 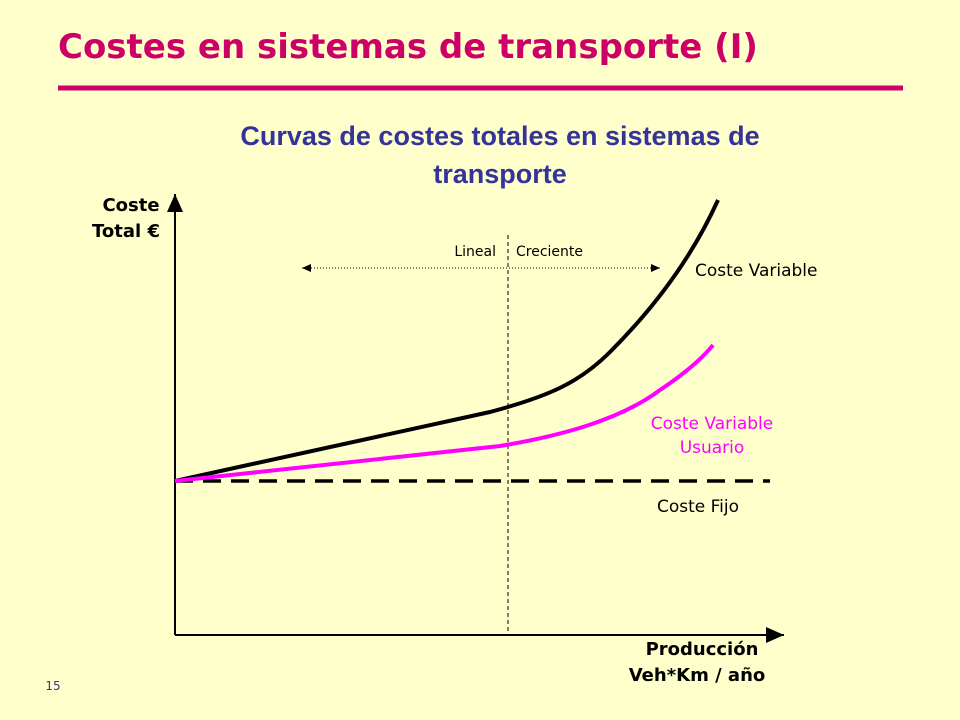 I want to click on diagram-title: transporte, so click(x=500, y=174).